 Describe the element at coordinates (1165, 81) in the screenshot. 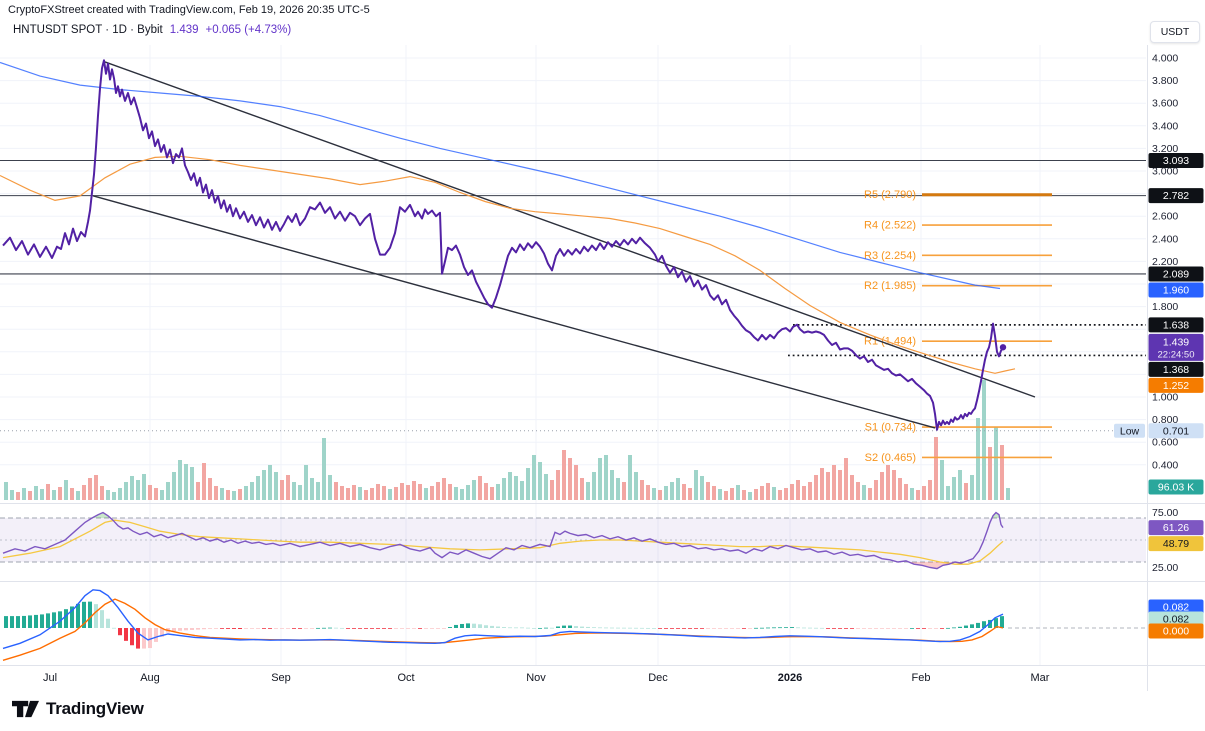

I see `price-tick-label: 3.800` at that location.